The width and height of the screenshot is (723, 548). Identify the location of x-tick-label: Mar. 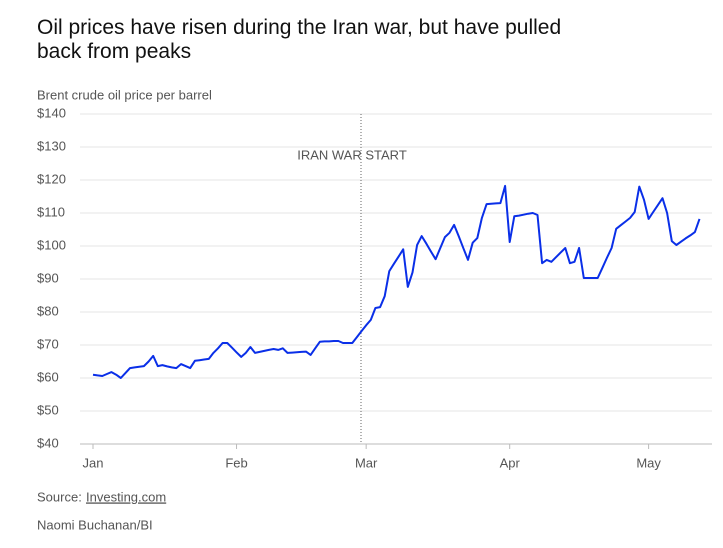
(366, 462).